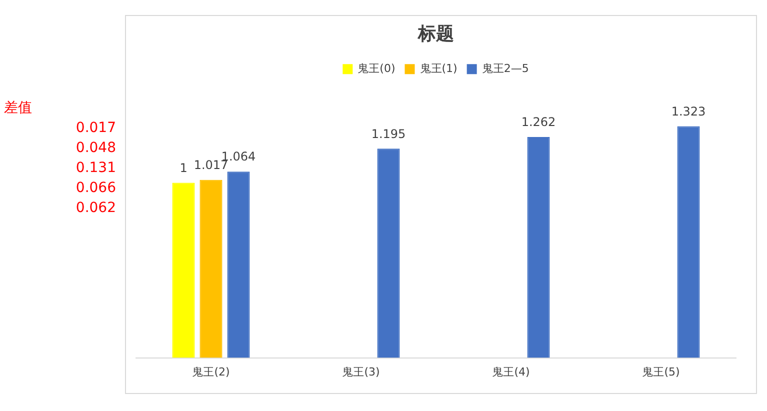 This screenshot has width=767, height=411. What do you see at coordinates (18, 108) in the screenshot?
I see `text: 差值` at bounding box center [18, 108].